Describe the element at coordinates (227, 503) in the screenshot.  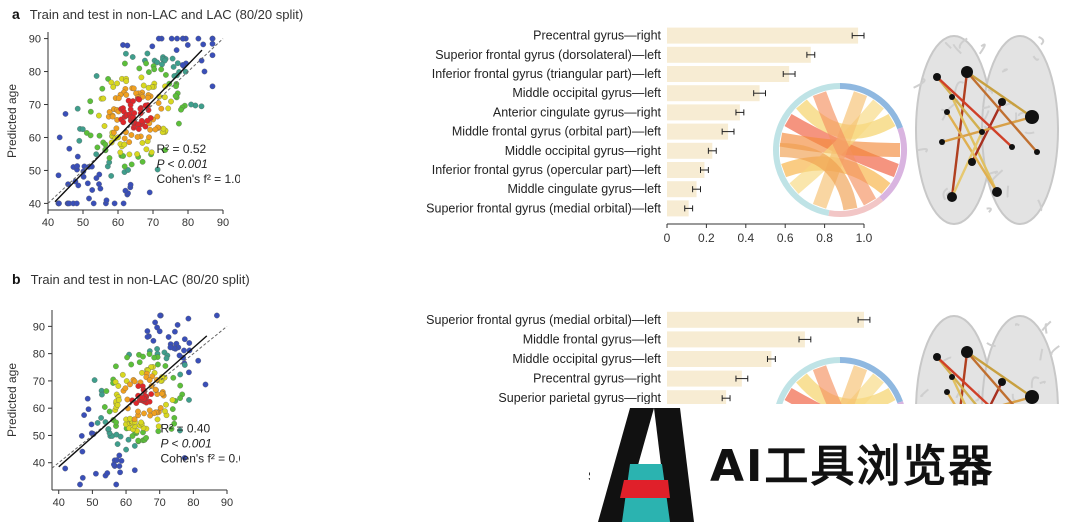
I see `x-tick-label: 90` at that location.